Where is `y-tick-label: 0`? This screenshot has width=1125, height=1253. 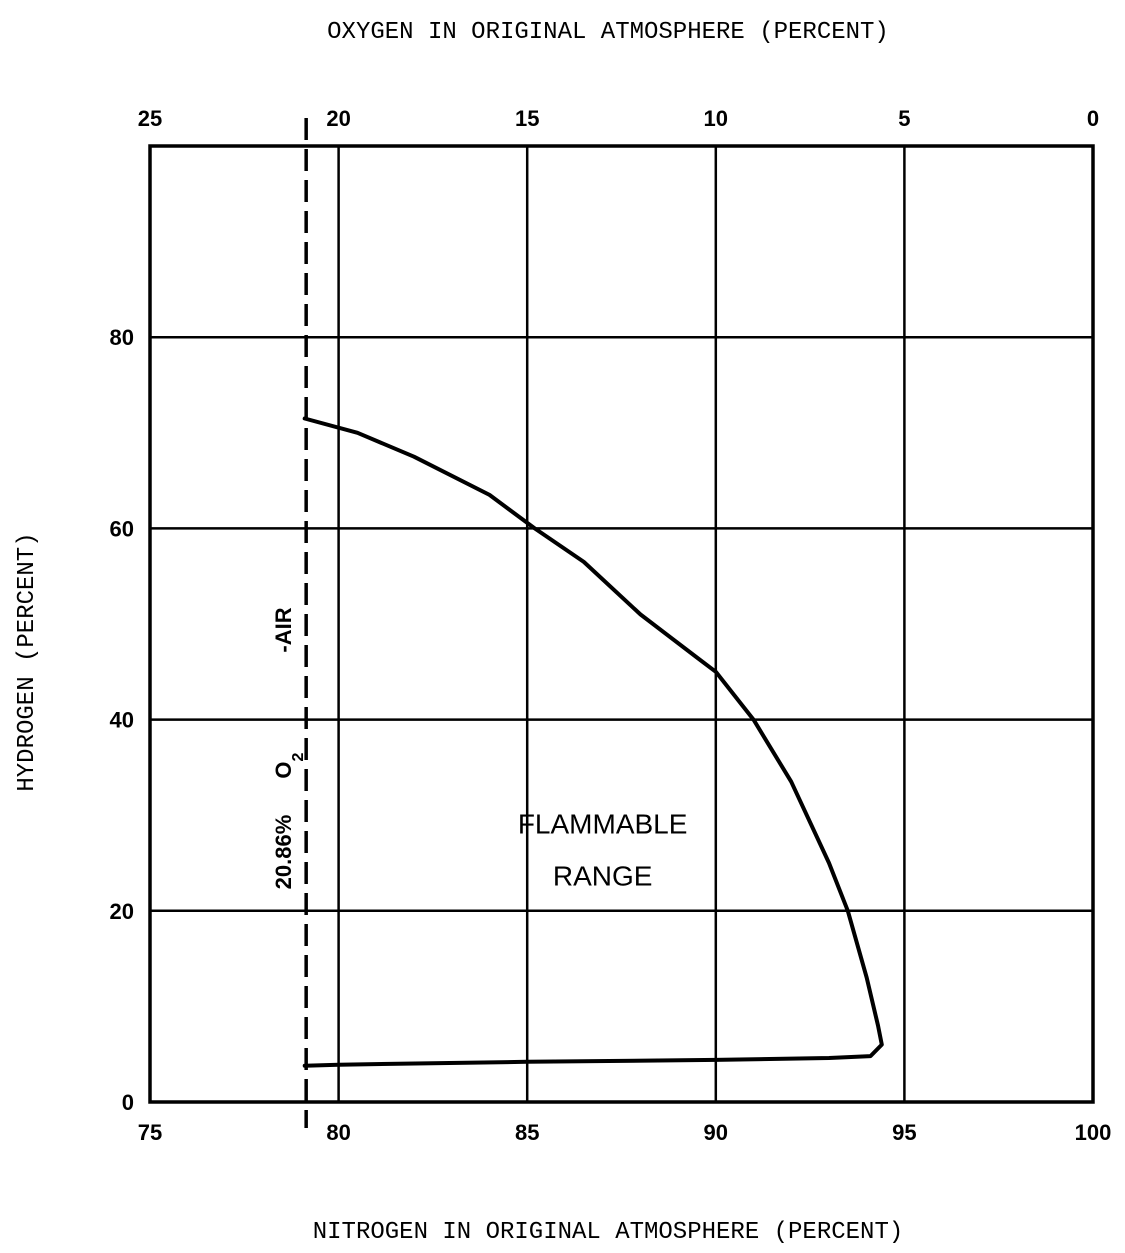
y-tick-label: 0 is located at coordinates (128, 1102).